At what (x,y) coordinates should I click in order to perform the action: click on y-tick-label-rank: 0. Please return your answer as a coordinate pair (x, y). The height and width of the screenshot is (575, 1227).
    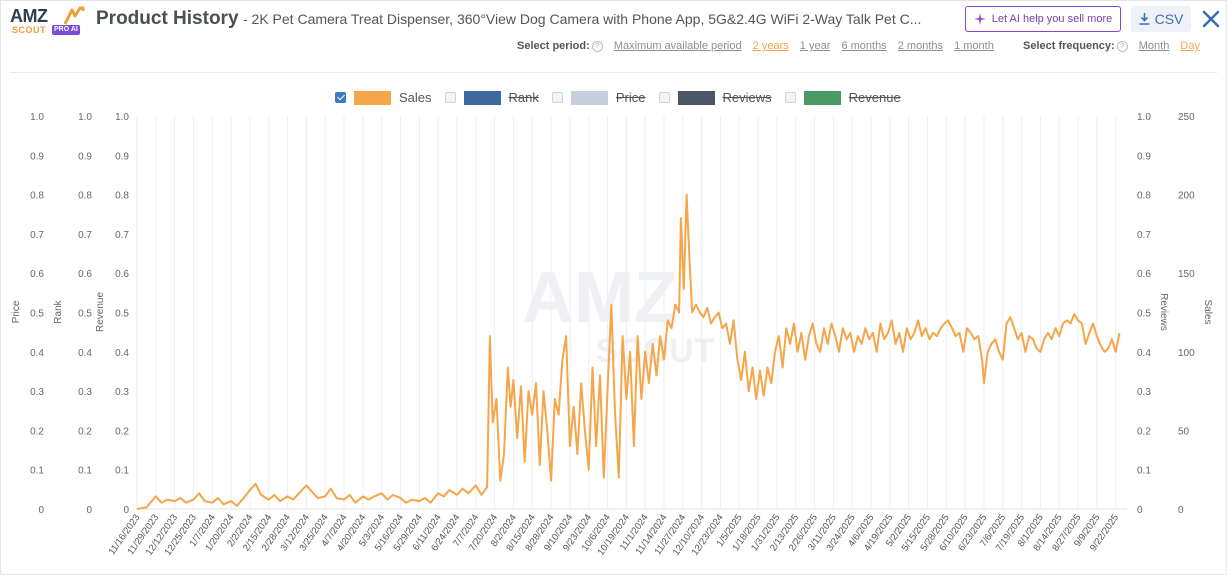
    Looking at the image, I should click on (89, 510).